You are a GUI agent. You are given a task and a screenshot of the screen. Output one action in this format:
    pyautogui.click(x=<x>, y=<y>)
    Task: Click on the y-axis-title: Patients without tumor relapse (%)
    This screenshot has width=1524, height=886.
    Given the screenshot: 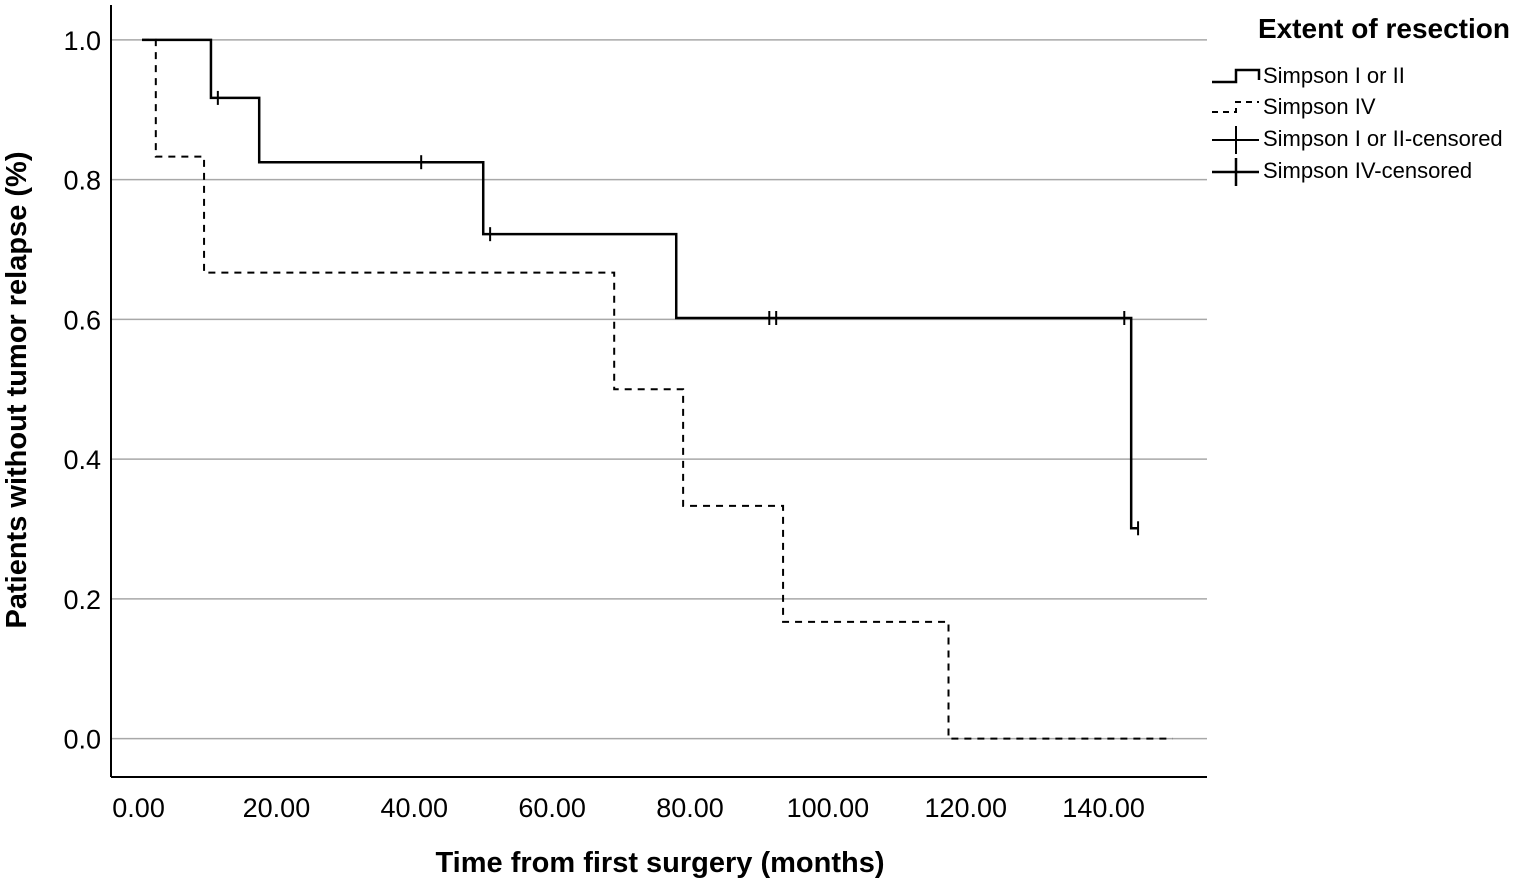 What is the action you would take?
    pyautogui.click(x=17, y=390)
    